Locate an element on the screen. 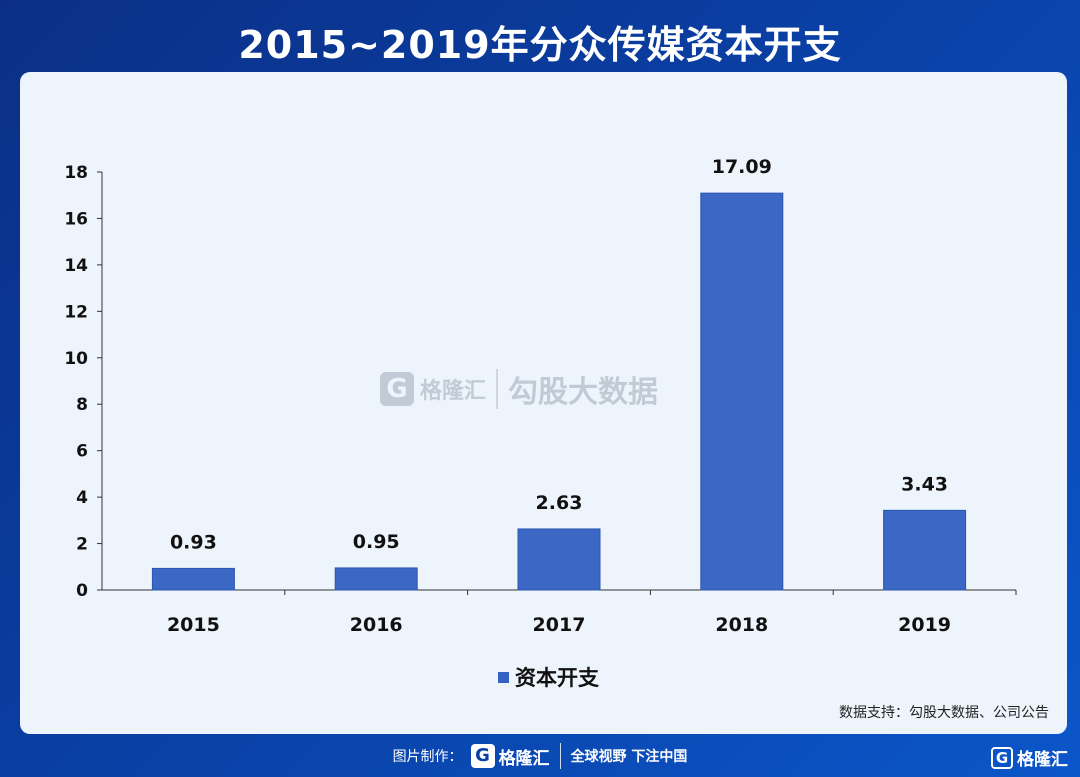 This screenshot has width=1080, height=777. footer: 图片制作： G 格隆汇 全球视野 下注中国 is located at coordinates (540, 756).